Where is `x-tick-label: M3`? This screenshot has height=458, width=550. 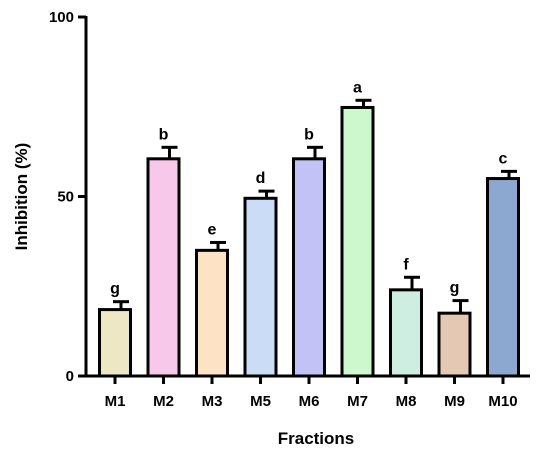
x-tick-label: M3 is located at coordinates (212, 401).